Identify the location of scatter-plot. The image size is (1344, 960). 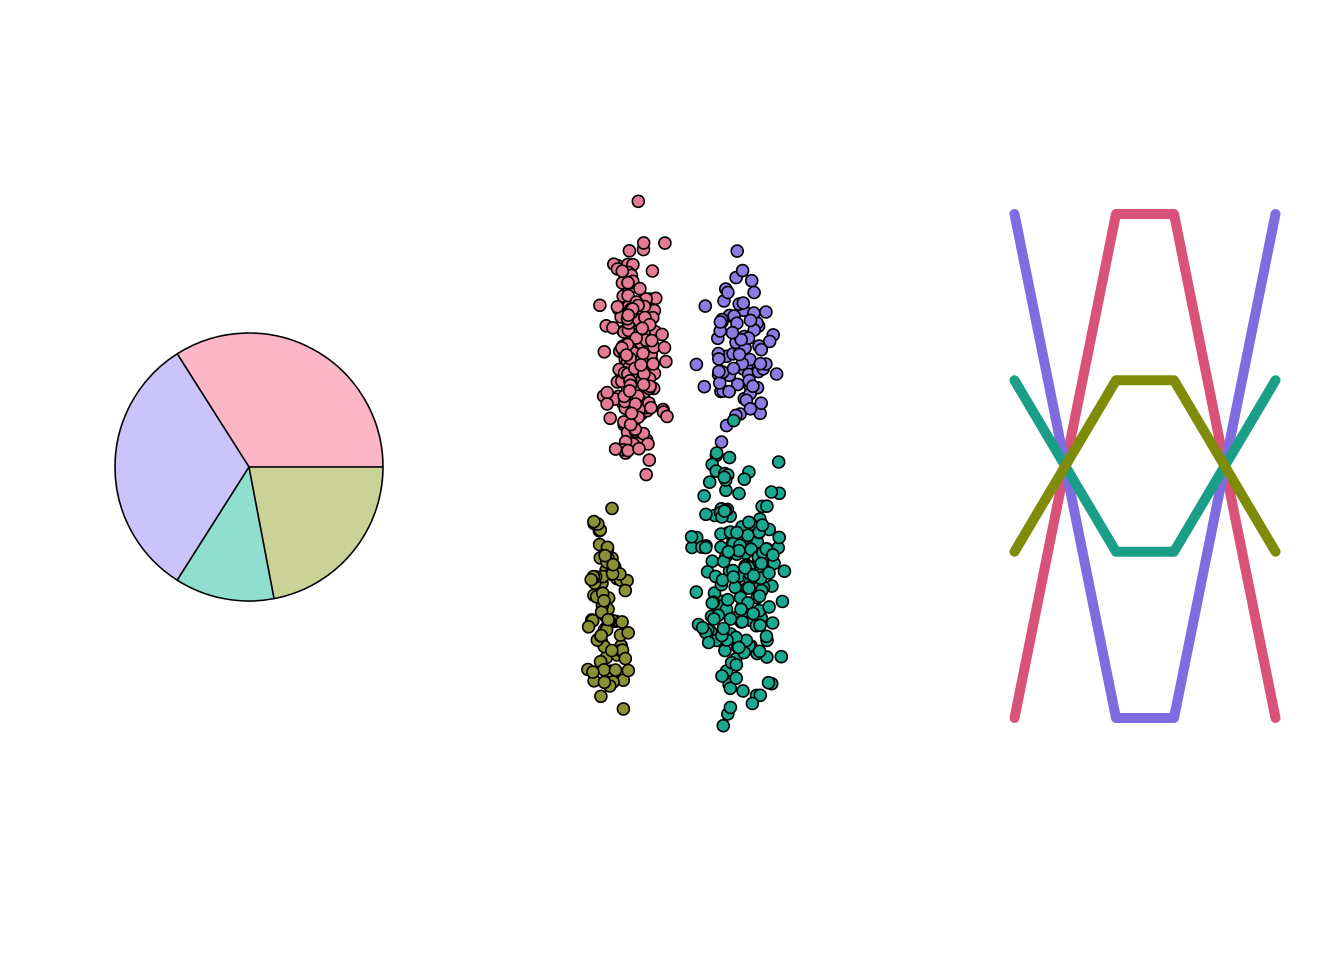
(686, 463).